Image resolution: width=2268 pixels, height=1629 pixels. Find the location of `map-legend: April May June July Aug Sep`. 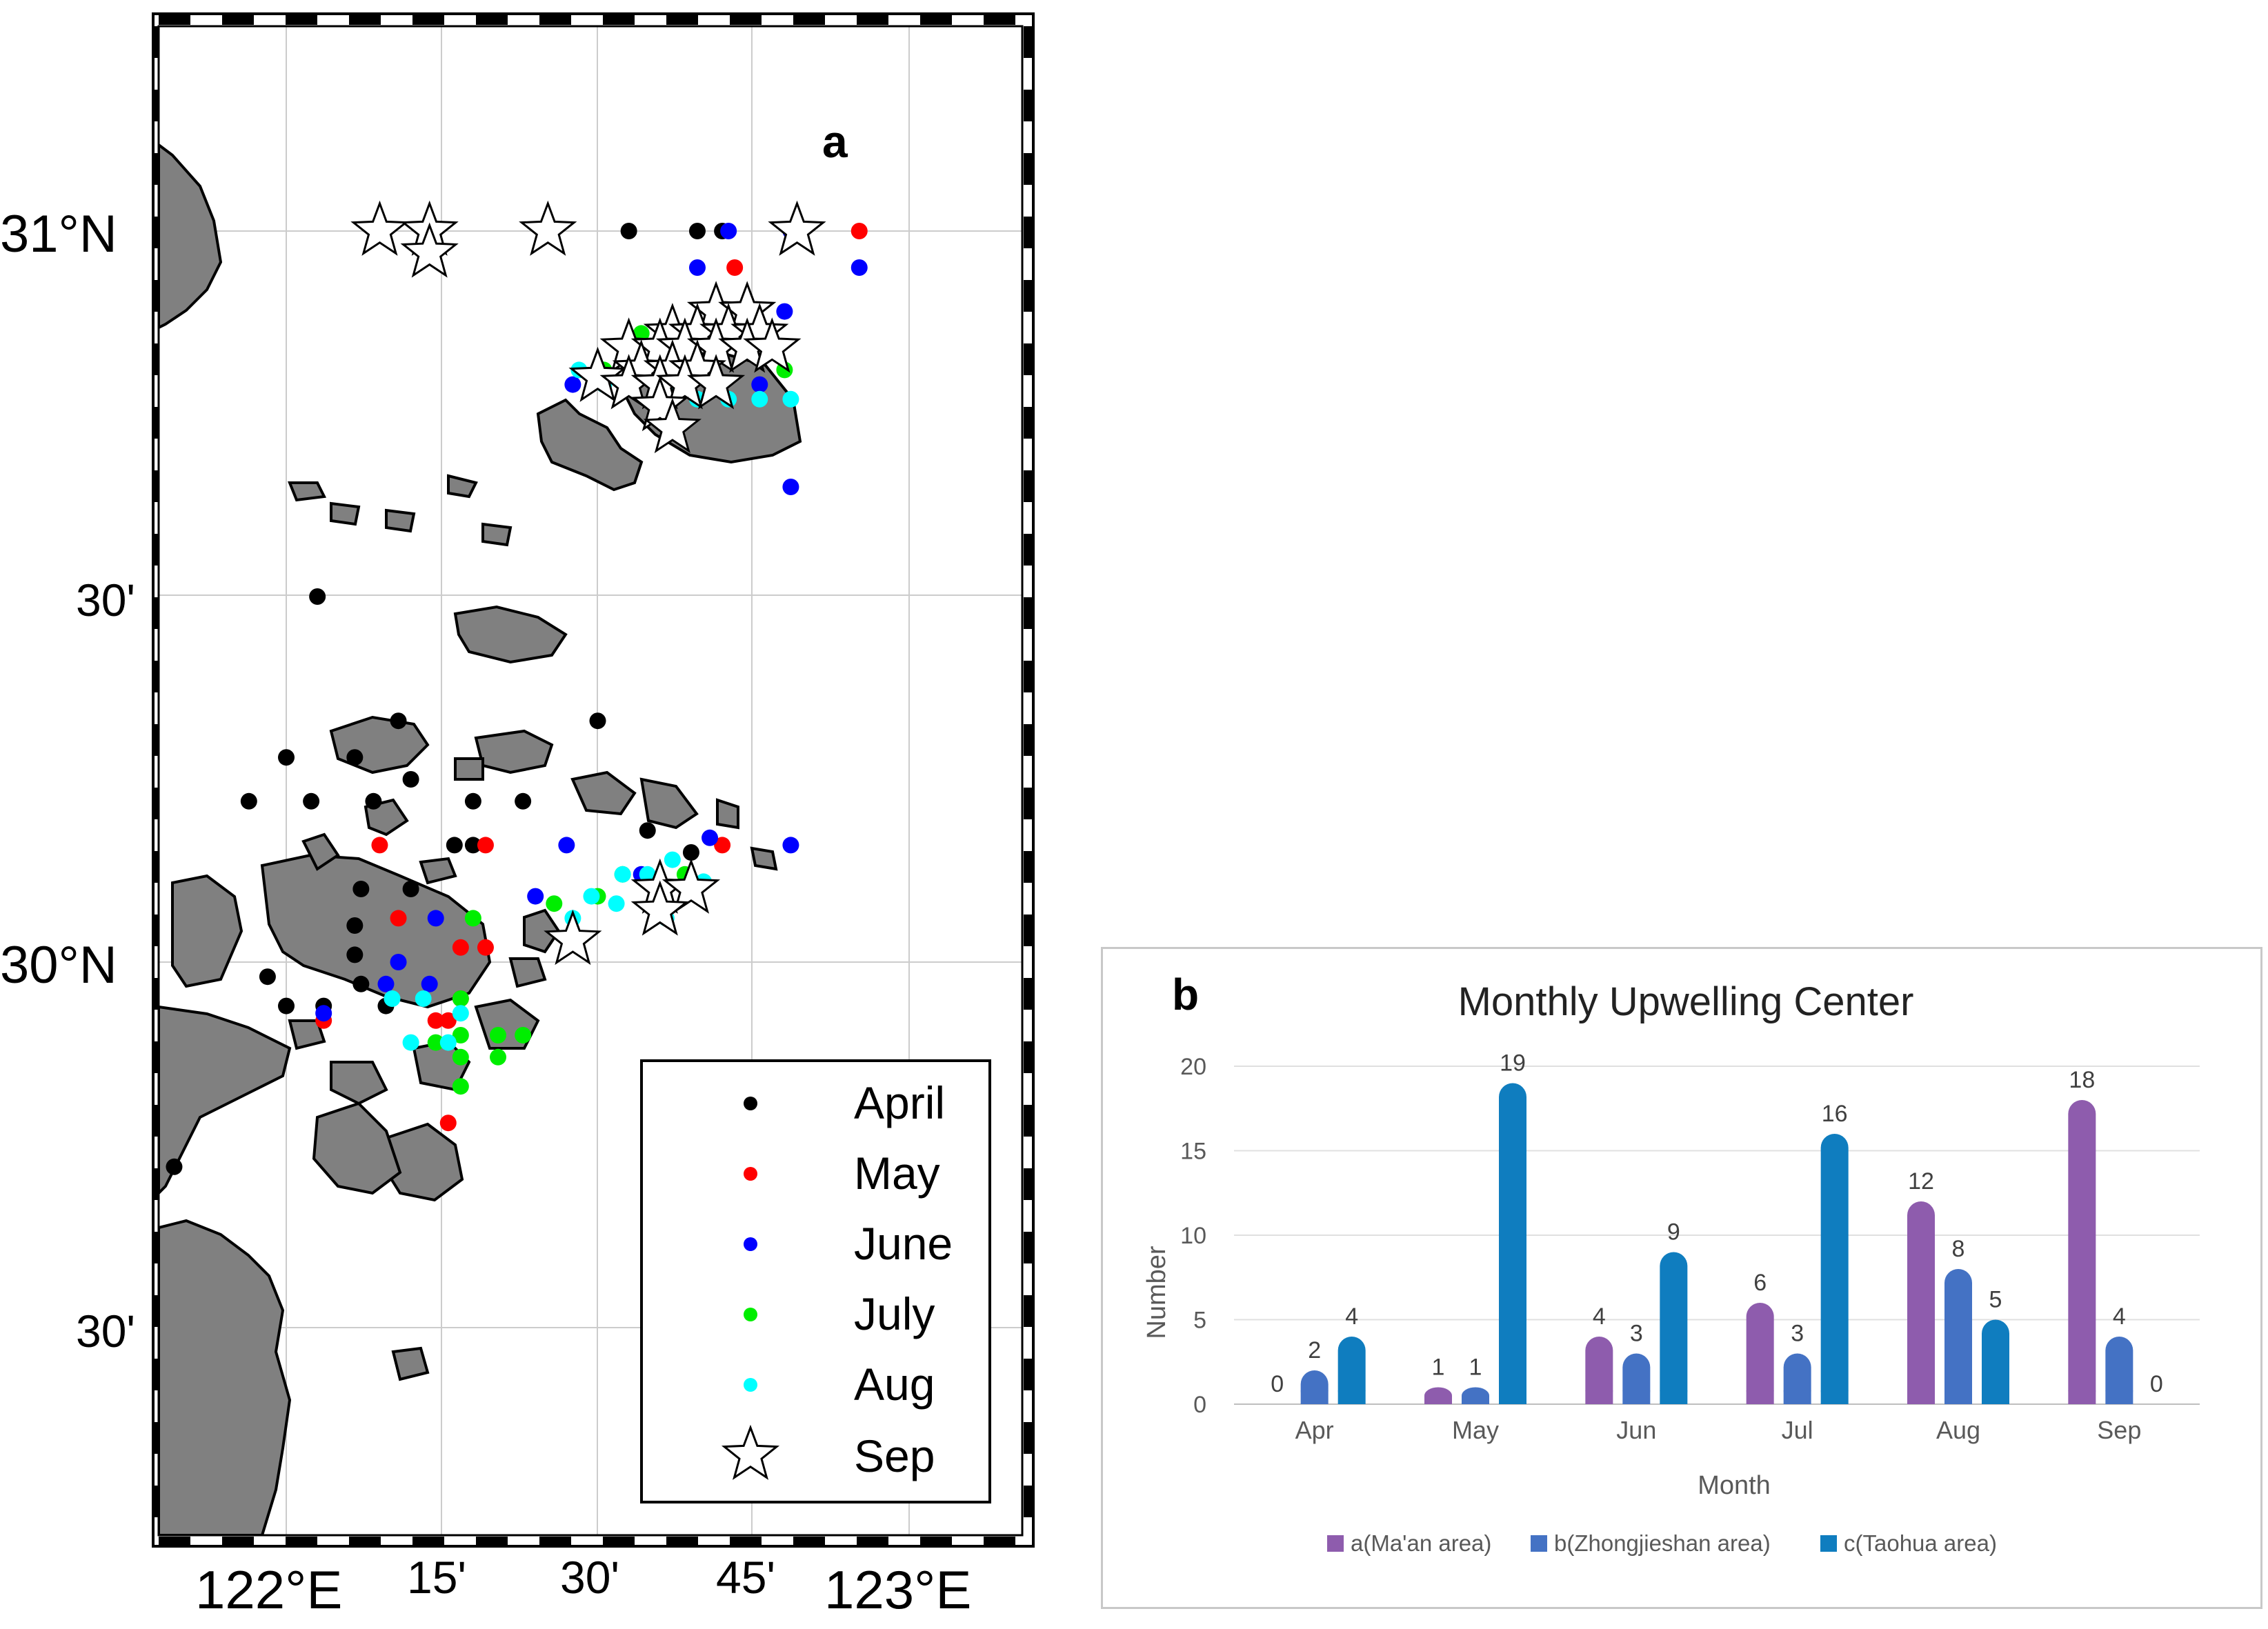

map-legend: April May June July Aug Sep is located at coordinates (815, 1281).